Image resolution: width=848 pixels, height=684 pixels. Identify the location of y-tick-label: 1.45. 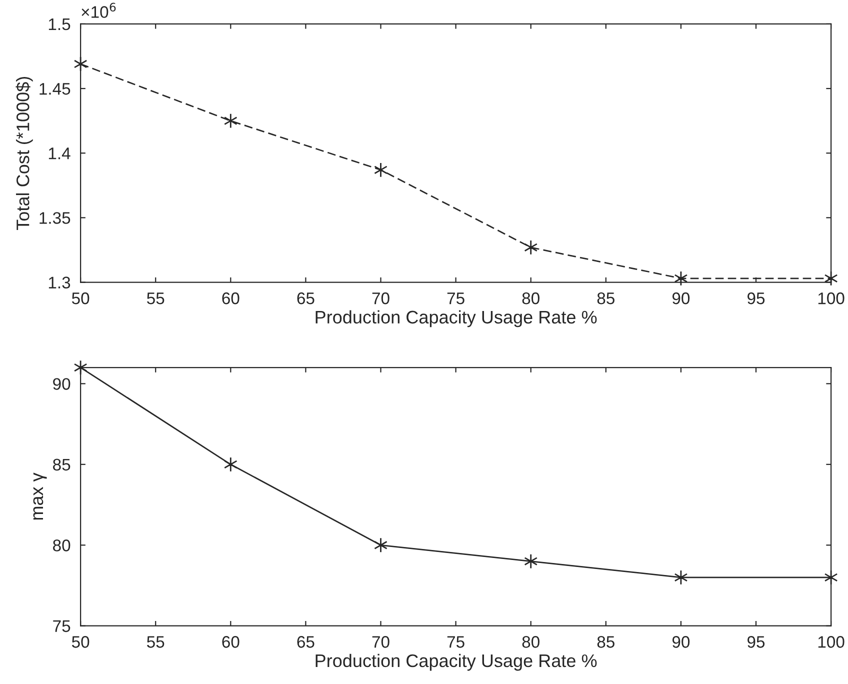
(55, 89).